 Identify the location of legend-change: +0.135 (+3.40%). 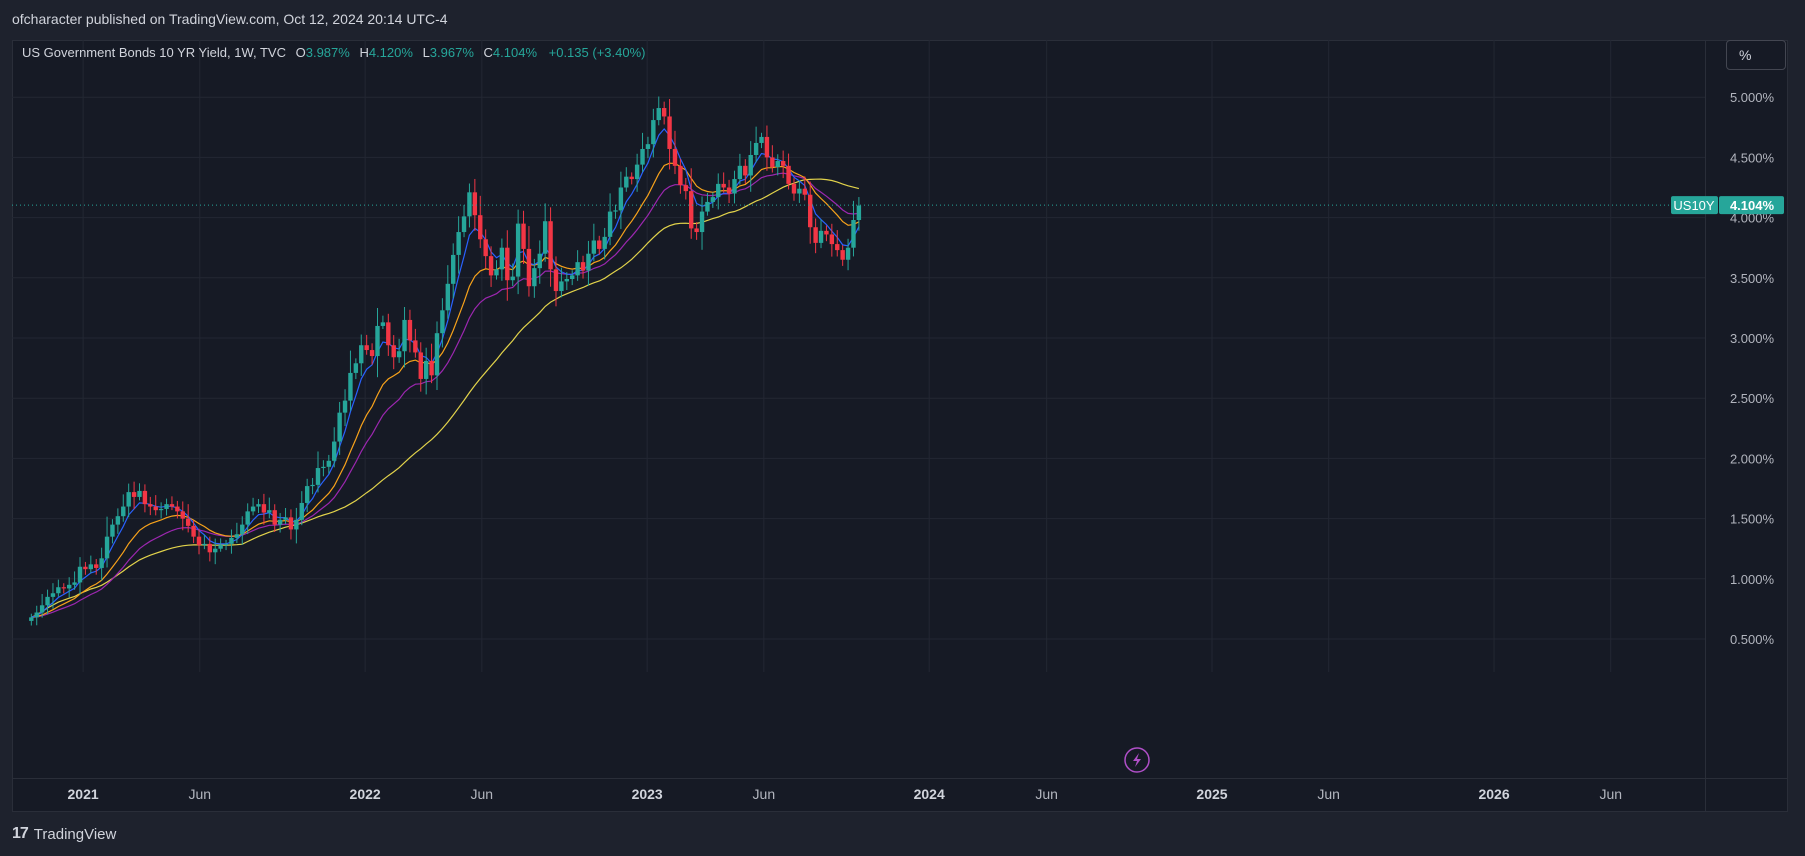
(597, 52).